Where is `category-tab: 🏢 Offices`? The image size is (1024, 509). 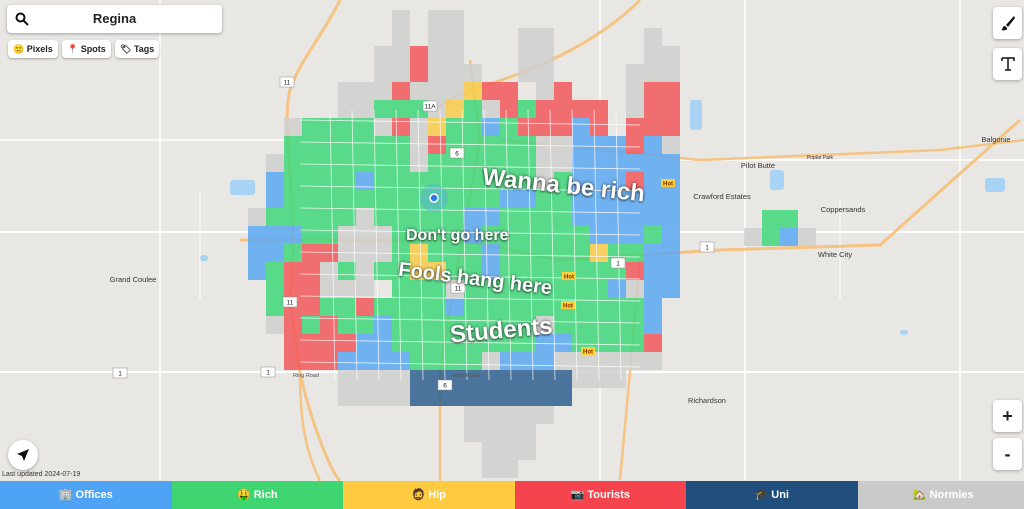
category-tab: 🏢 Offices is located at coordinates (86, 495).